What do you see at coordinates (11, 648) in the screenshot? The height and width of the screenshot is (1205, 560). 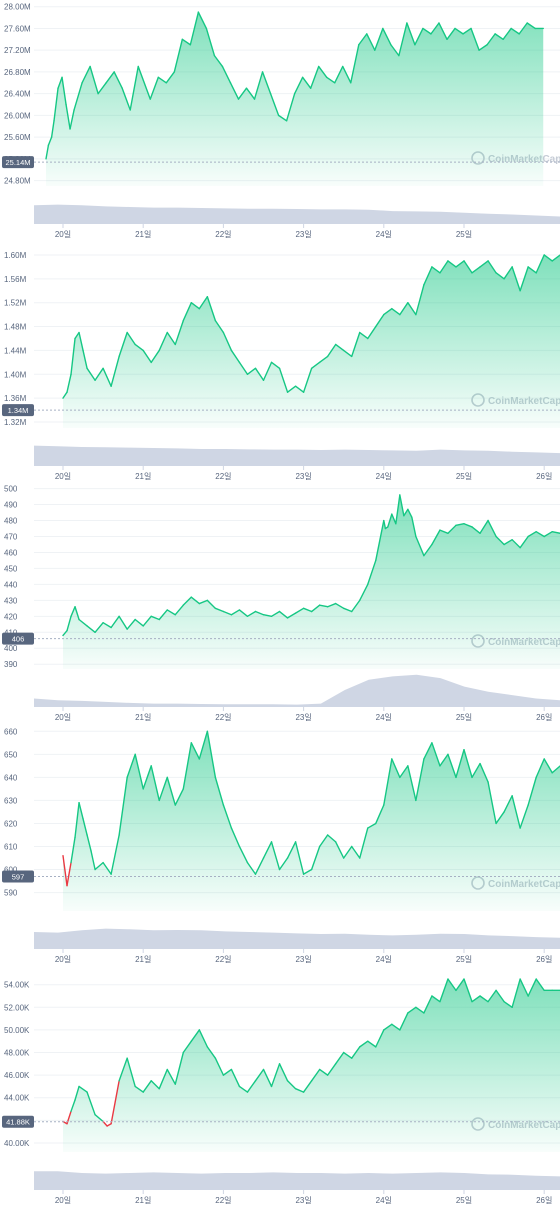 I see `y-tick-label: 400` at bounding box center [11, 648].